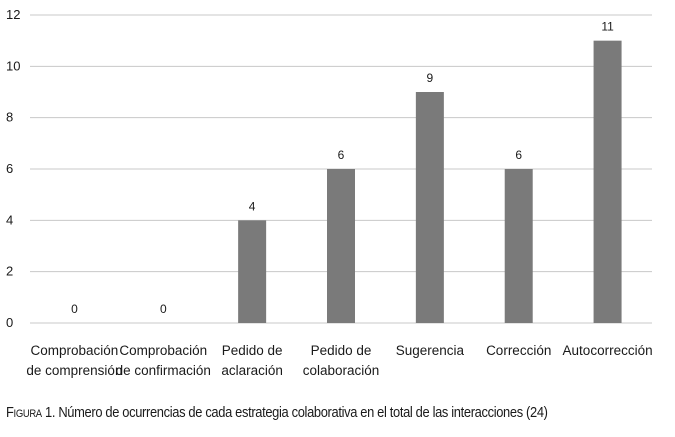  I want to click on y-tick-label: 12, so click(13, 14).